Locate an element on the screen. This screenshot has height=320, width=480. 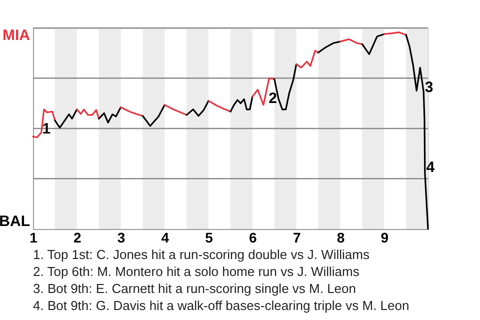
text: 1. Top 1st: C. Jones hit a run-scoring double vs J. Williams is located at coordinates (201, 254).